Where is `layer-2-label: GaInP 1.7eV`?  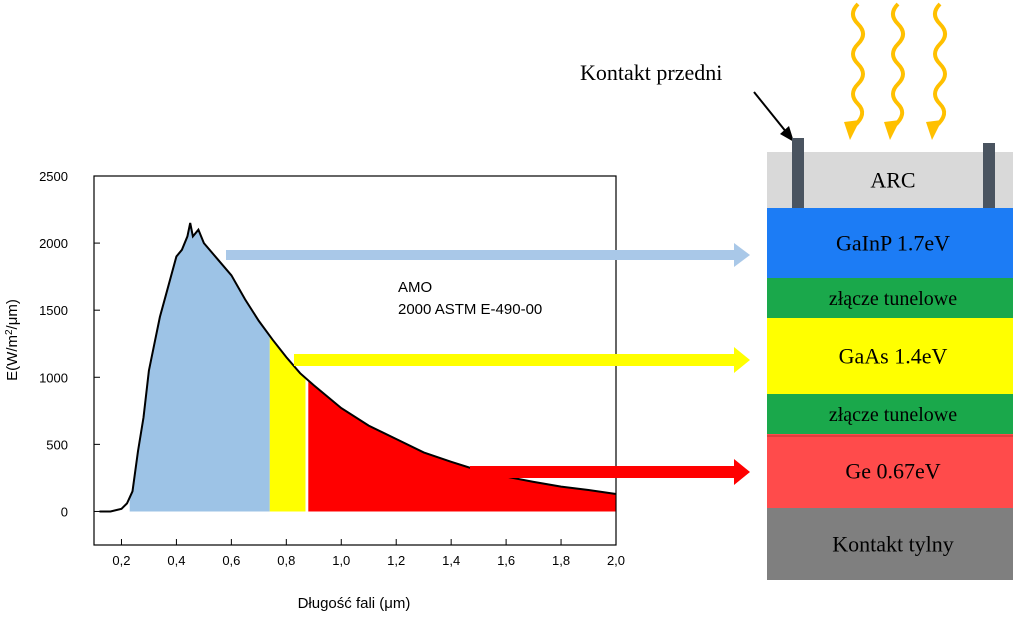
layer-2-label: GaInP 1.7eV is located at coordinates (893, 243).